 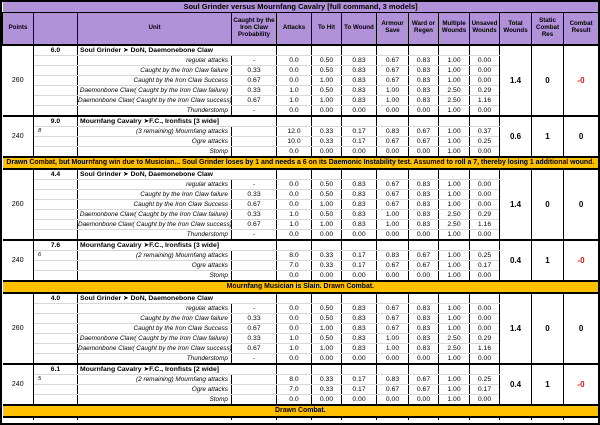 What do you see at coordinates (55, 49) in the screenshot?
I see `unit-wounds-score: 6.0` at bounding box center [55, 49].